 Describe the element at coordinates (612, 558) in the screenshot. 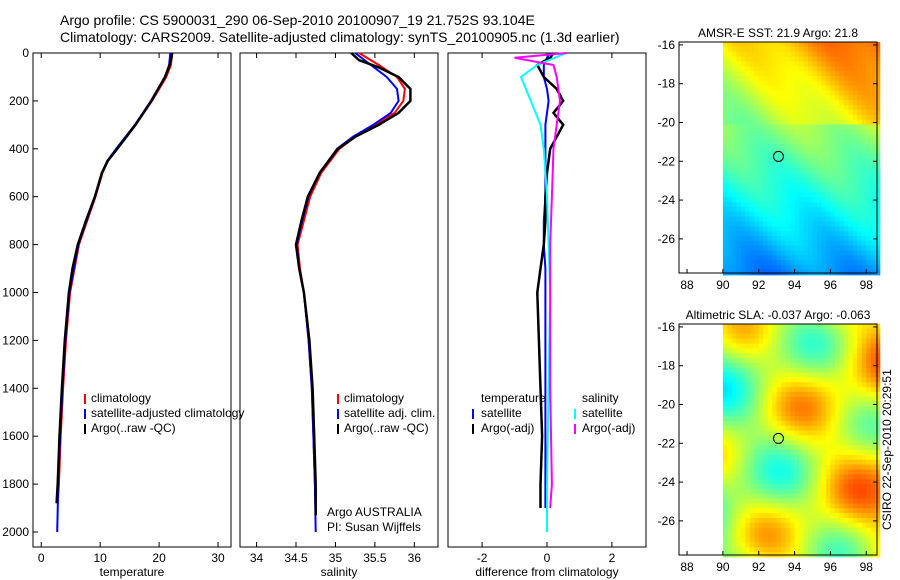

I see `x-tick-label: 2` at that location.